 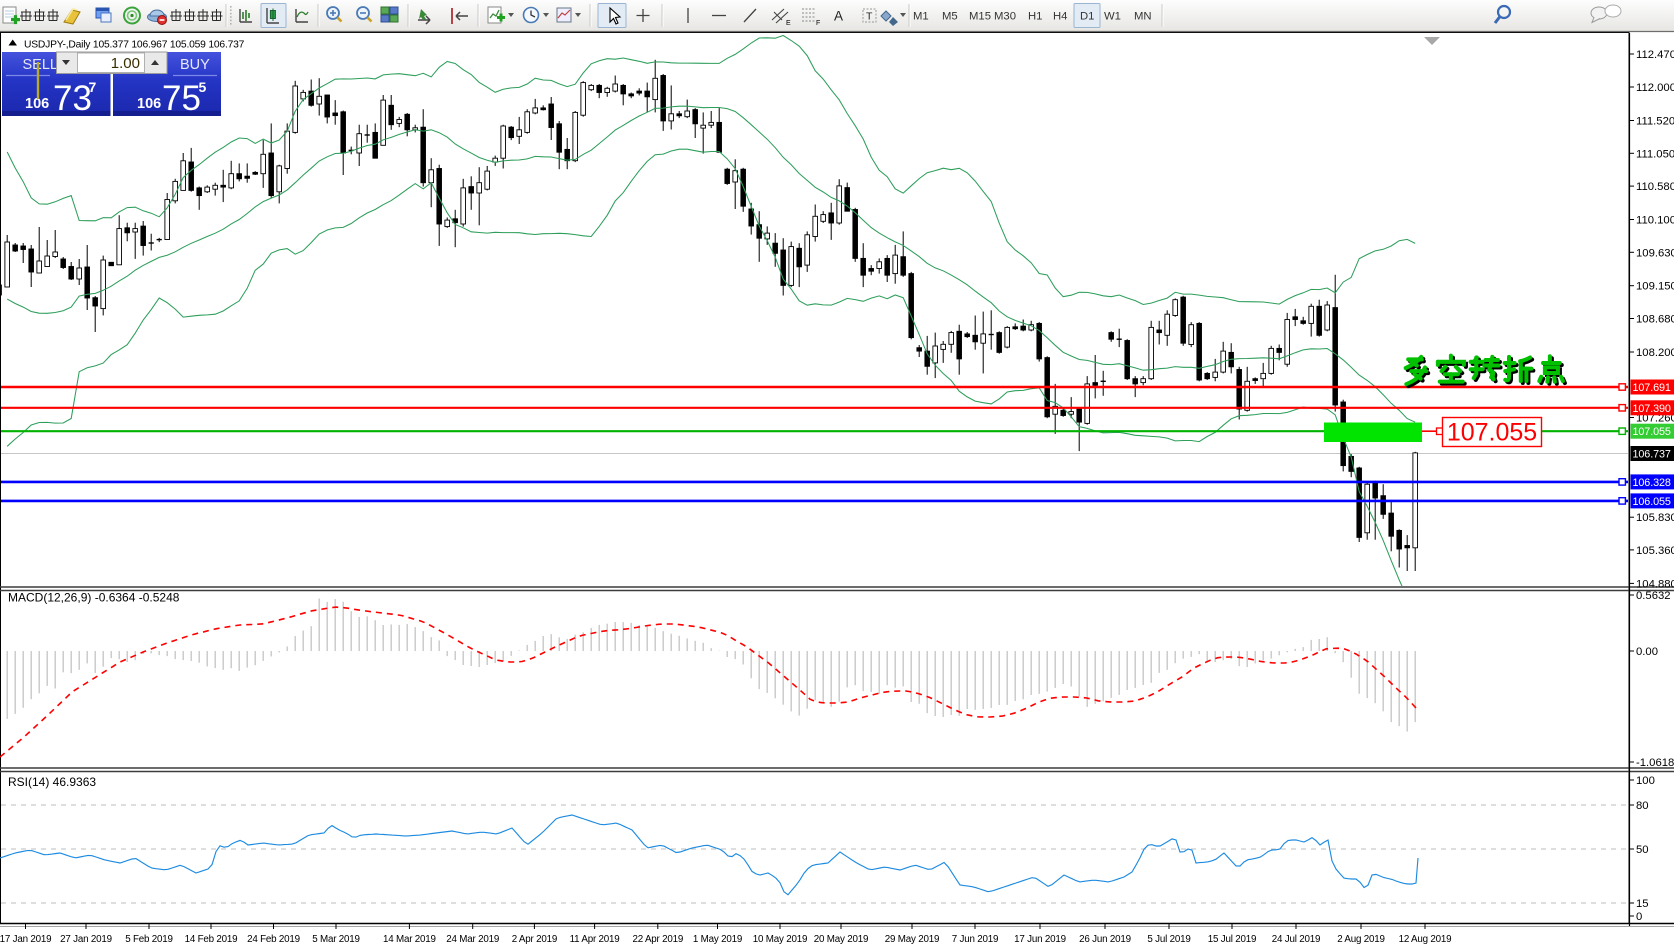 What do you see at coordinates (1645, 781) in the screenshot?
I see `svg-text: 100` at bounding box center [1645, 781].